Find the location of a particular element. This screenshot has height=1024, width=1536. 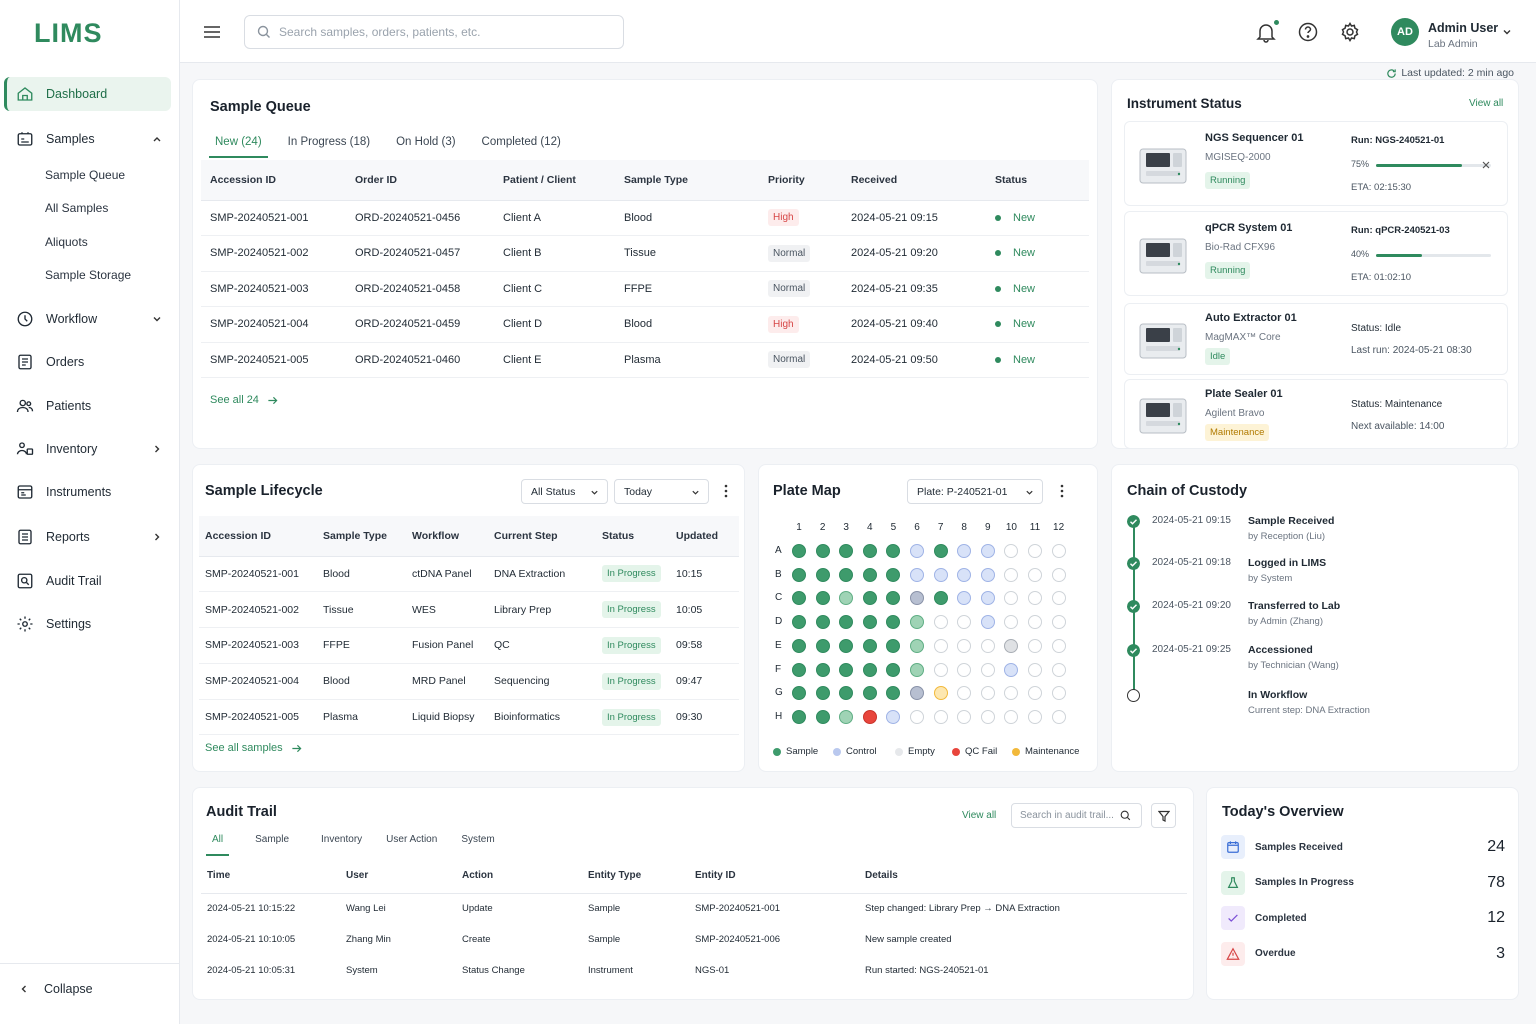

overview-item: Overdue 3 is located at coordinates (1363, 953).